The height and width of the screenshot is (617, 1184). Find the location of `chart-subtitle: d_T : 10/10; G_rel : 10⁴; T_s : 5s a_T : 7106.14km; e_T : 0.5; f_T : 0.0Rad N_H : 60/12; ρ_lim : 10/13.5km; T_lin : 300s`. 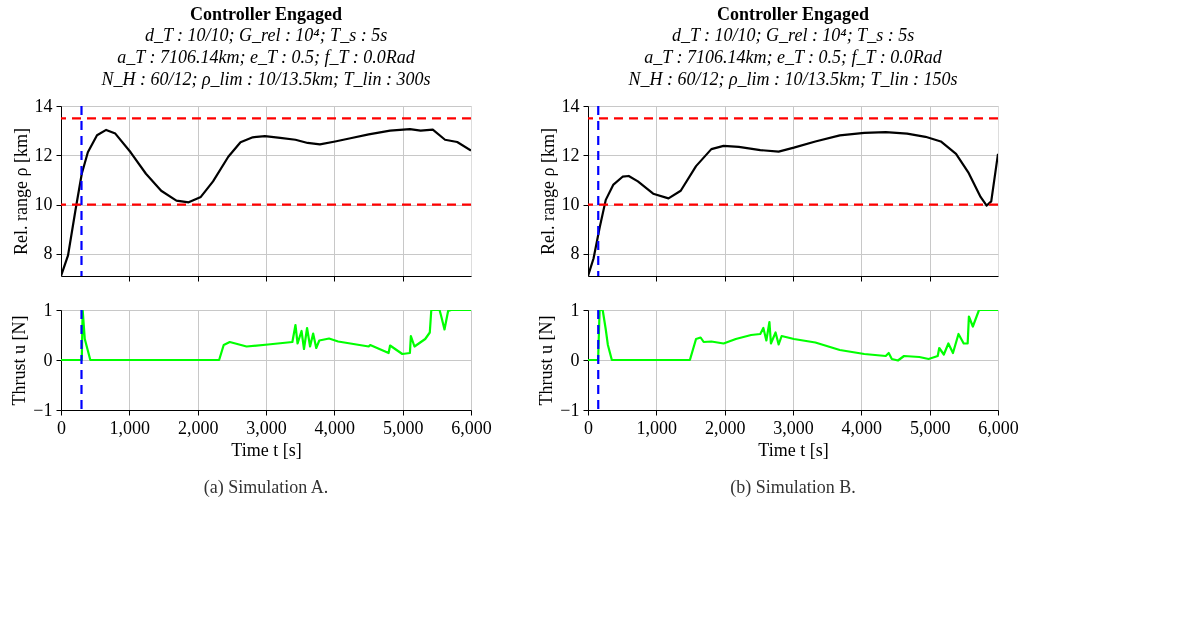

chart-subtitle: d_T : 10/10; G_rel : 10⁴; T_s : 5s a_T : 7106.14km; e_T : 0.5; f_T : 0.0Rad N_H : 60/12; ρ_lim : 10/13.5km; T_lin : 300s is located at coordinates (265, 57).